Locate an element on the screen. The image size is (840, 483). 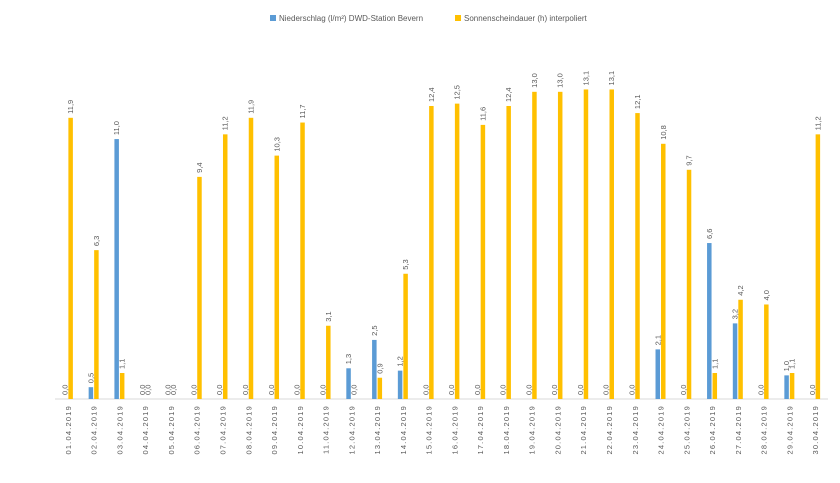
data-label-s1-6: 9,4 is located at coordinates (199, 167).